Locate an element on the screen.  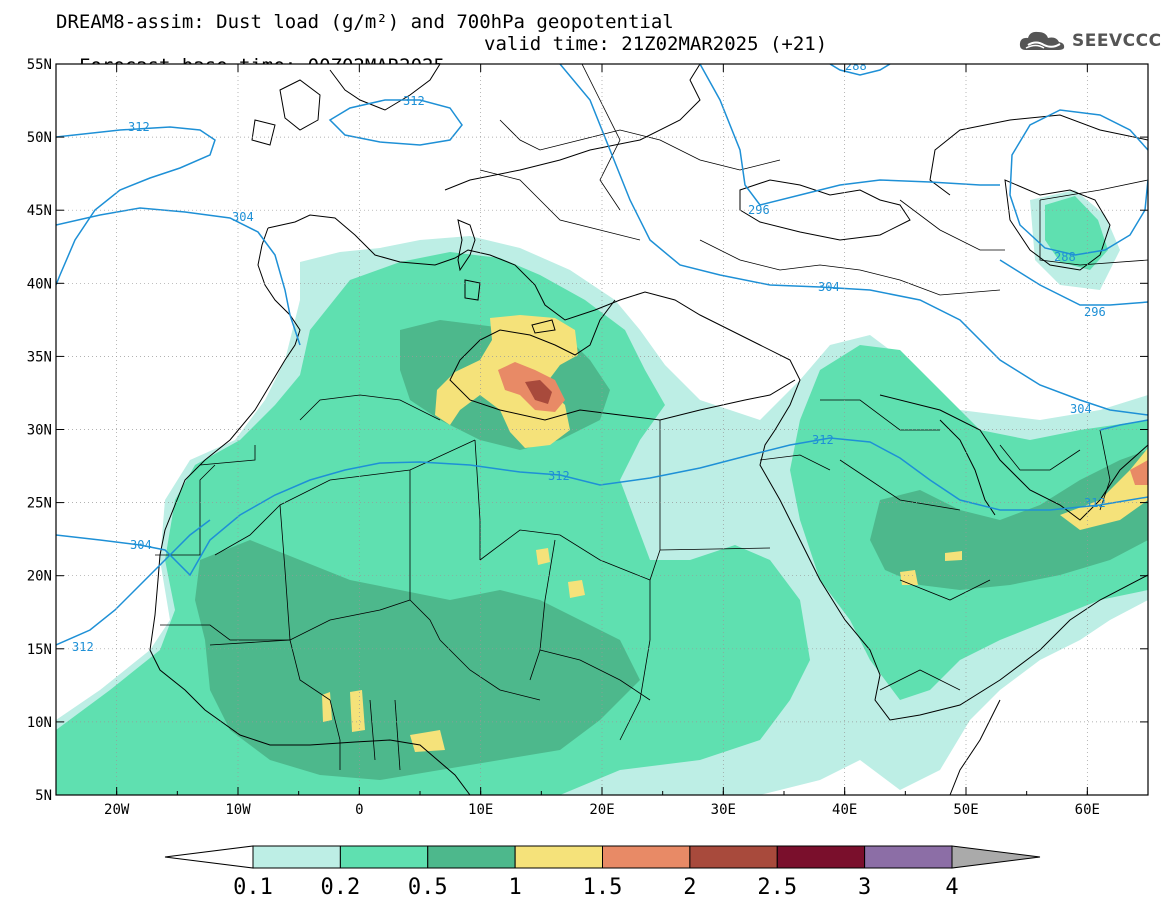
lon-tick-label: 10E is located at coordinates (480, 810).